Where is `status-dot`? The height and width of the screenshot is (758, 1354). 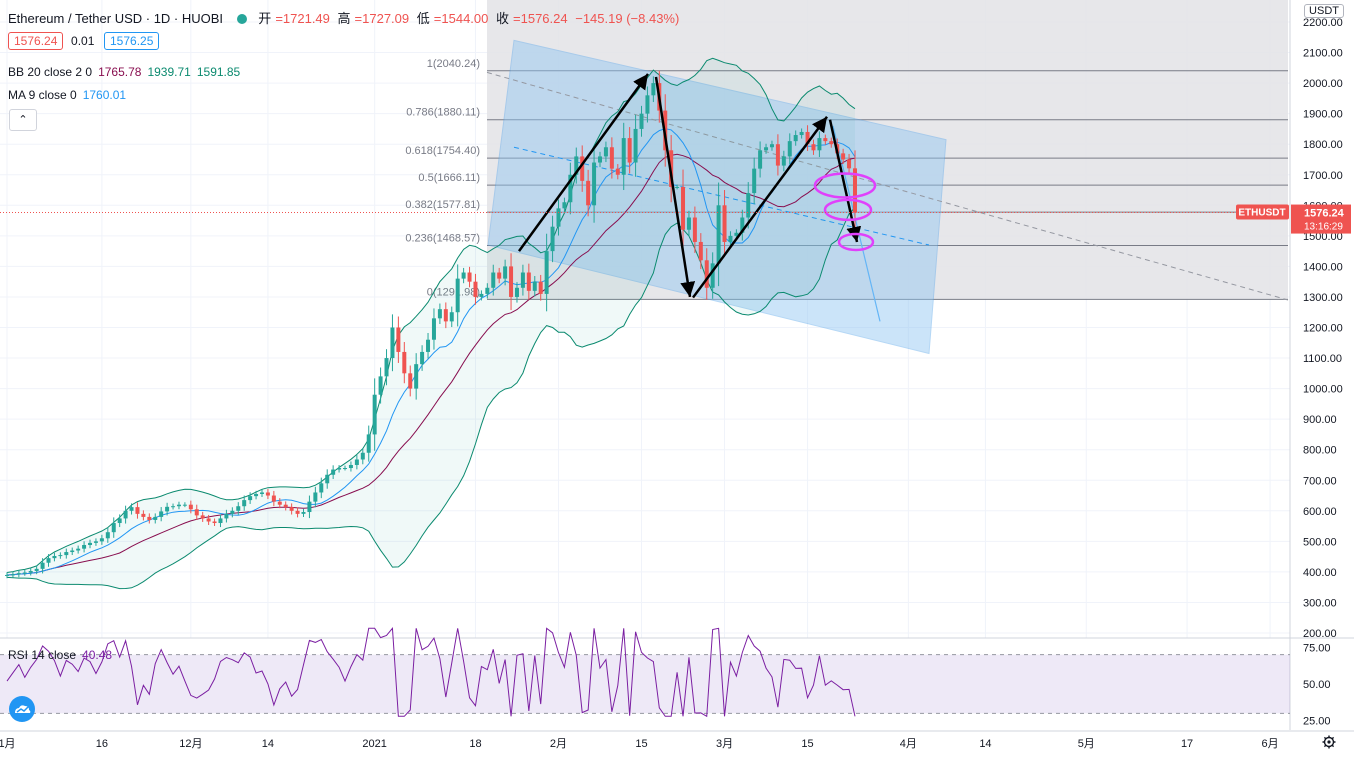 status-dot is located at coordinates (241, 19).